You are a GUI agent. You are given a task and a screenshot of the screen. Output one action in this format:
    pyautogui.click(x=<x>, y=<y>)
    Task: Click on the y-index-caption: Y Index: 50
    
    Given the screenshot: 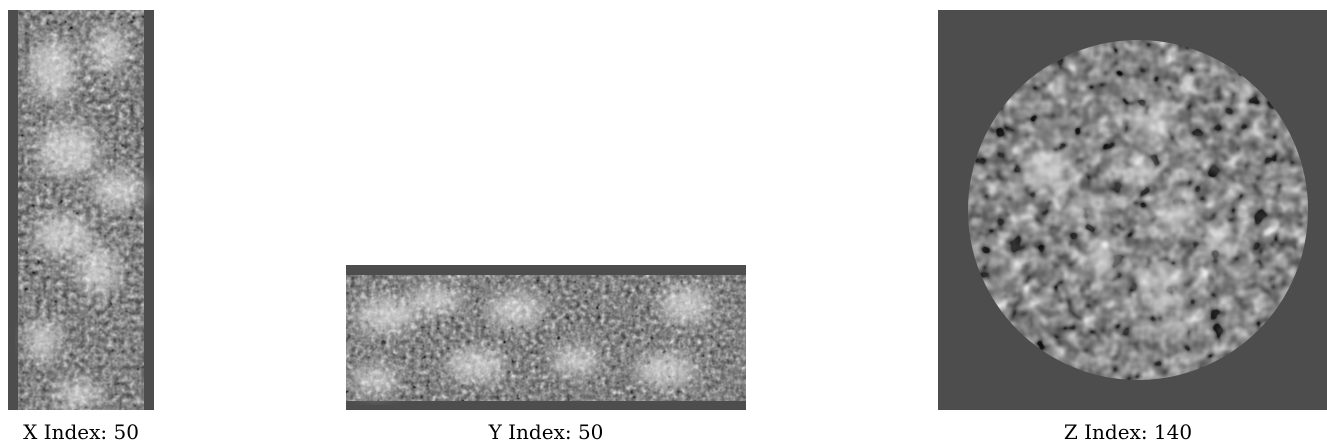 What is the action you would take?
    pyautogui.click(x=546, y=432)
    